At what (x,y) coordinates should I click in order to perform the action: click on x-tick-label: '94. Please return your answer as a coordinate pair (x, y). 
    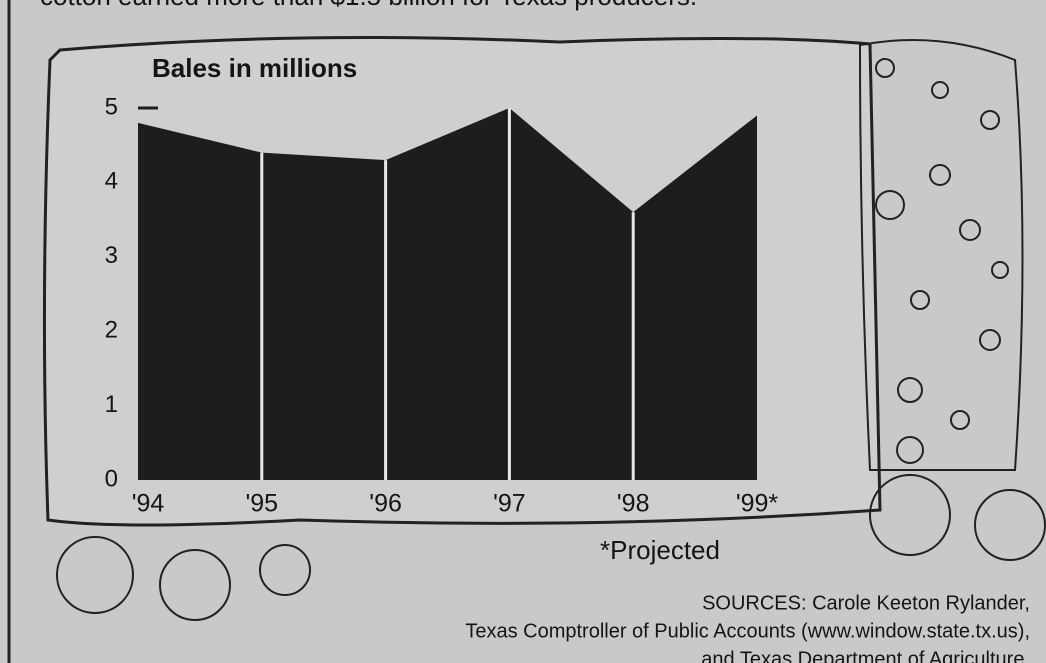
    Looking at the image, I should click on (148, 504).